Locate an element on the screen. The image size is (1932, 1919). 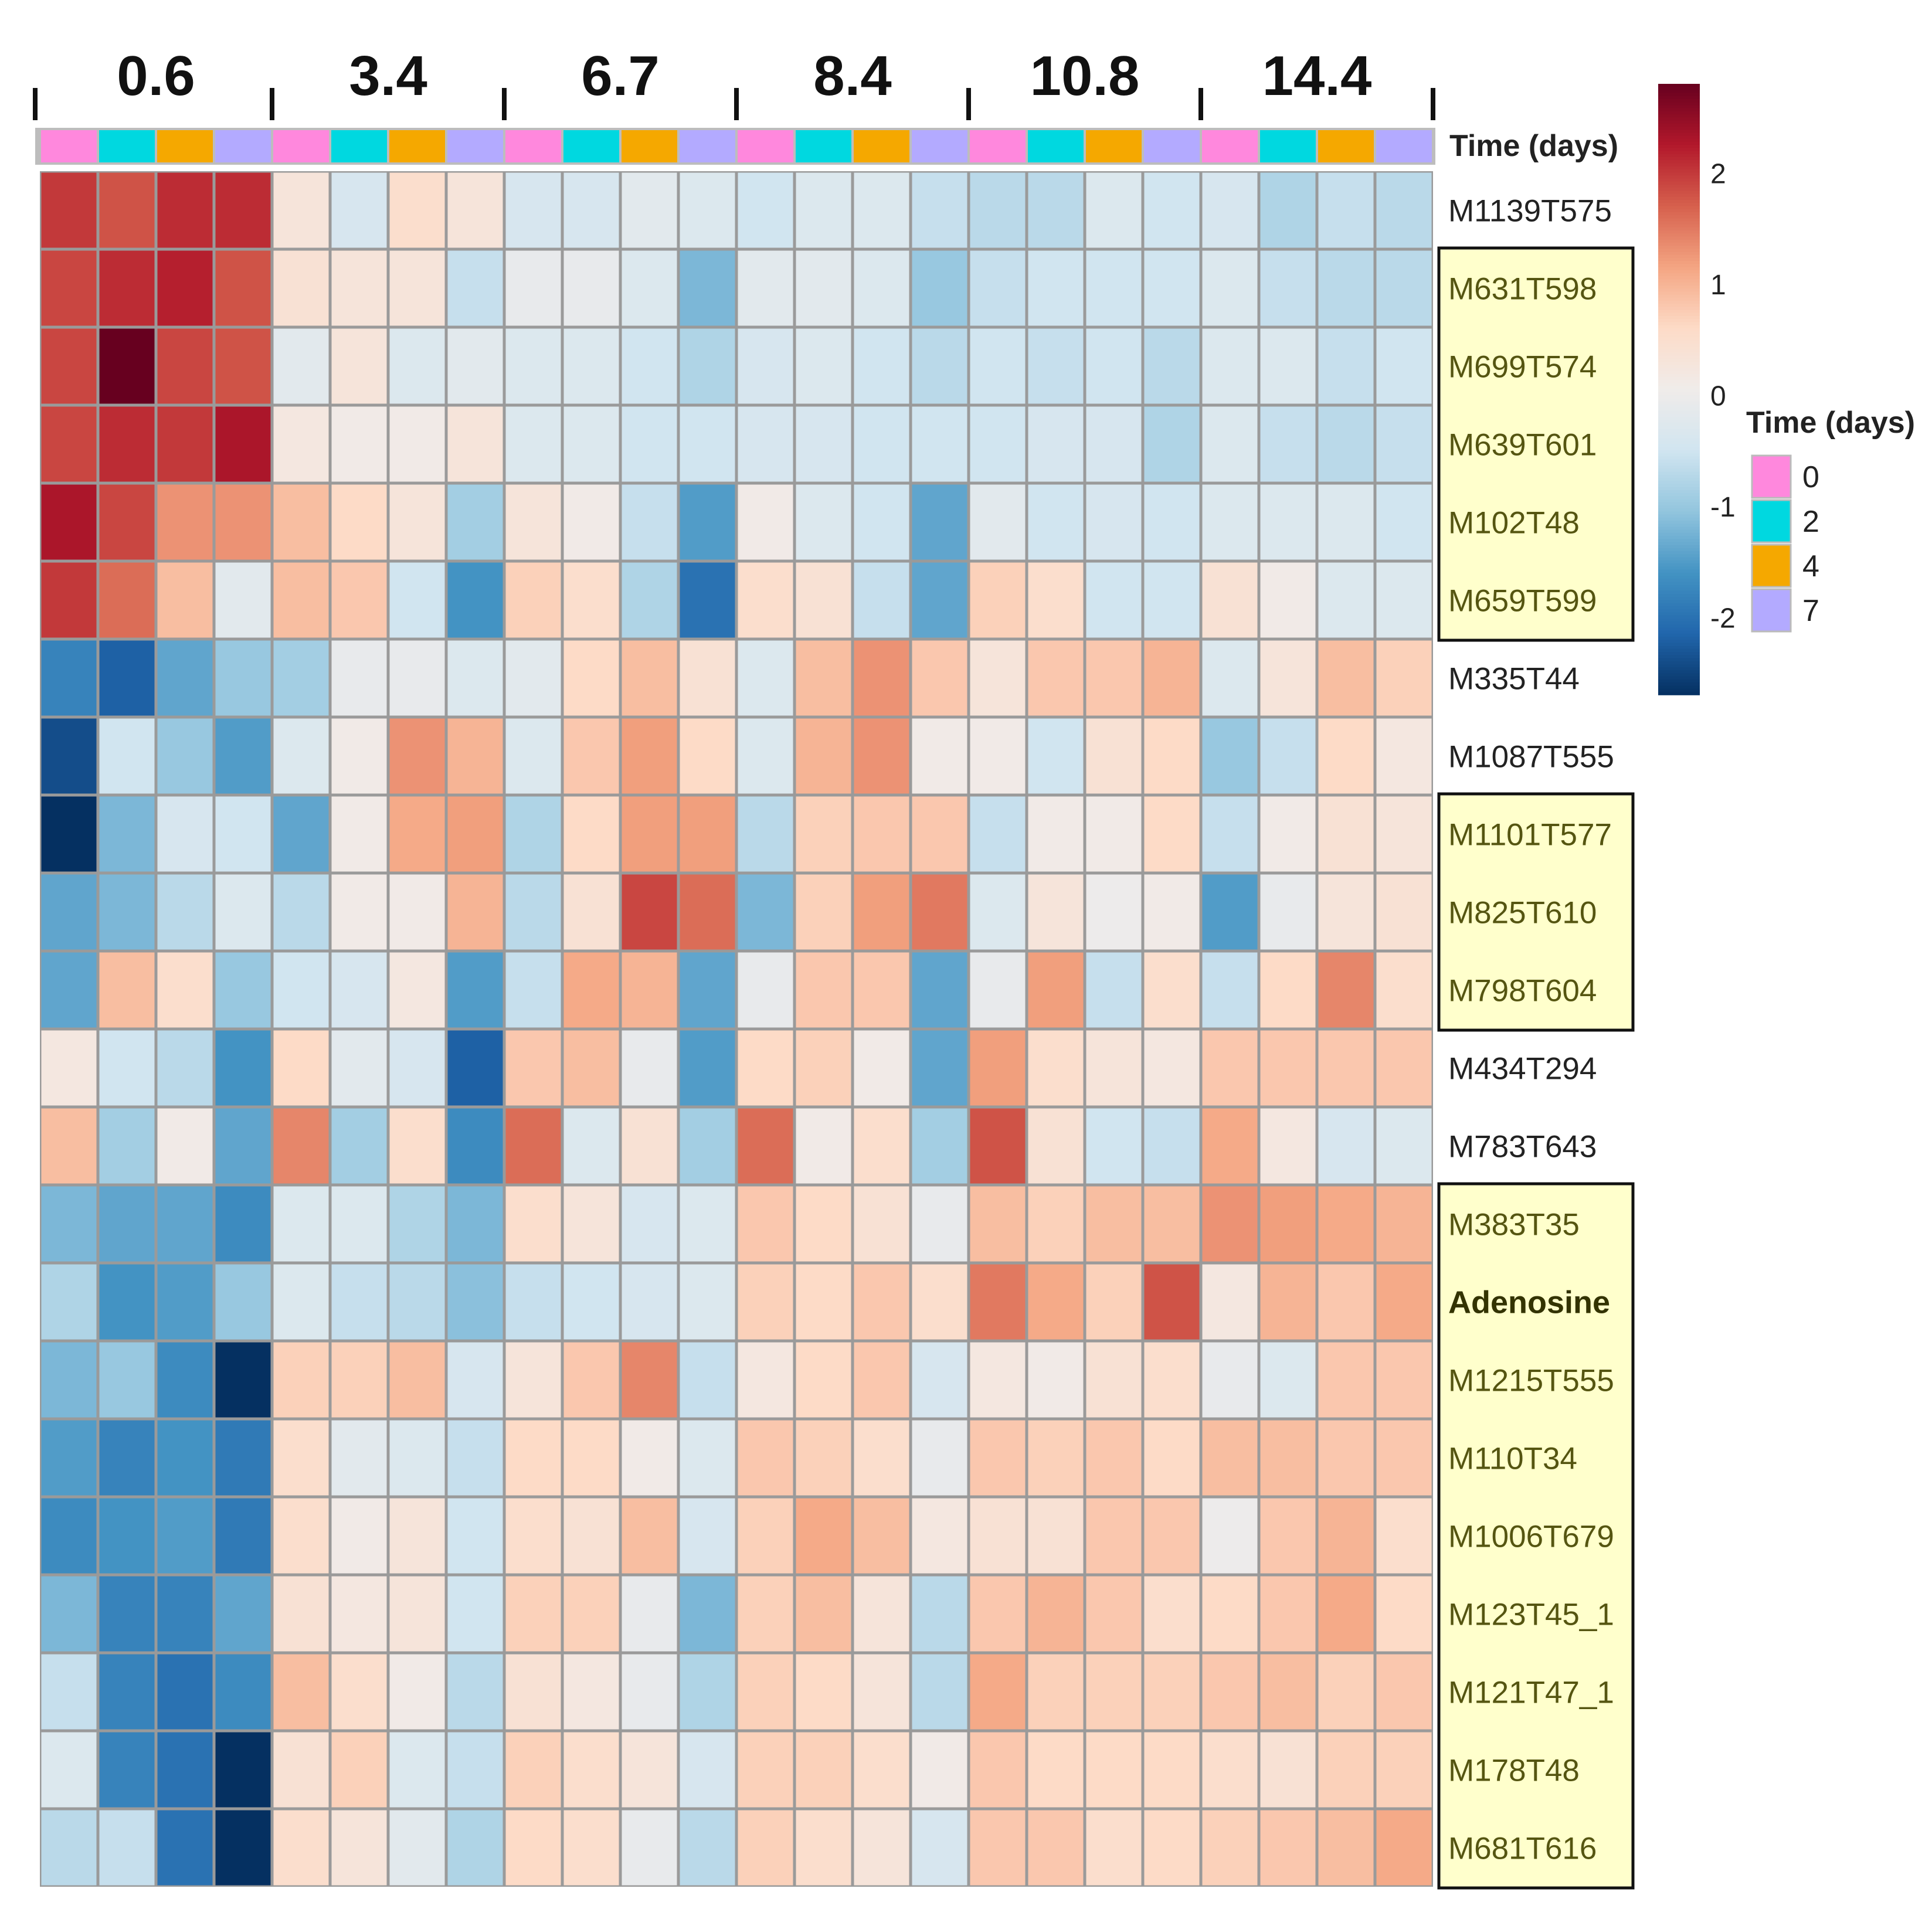
row-label: M123T45_1 is located at coordinates (1531, 1615).